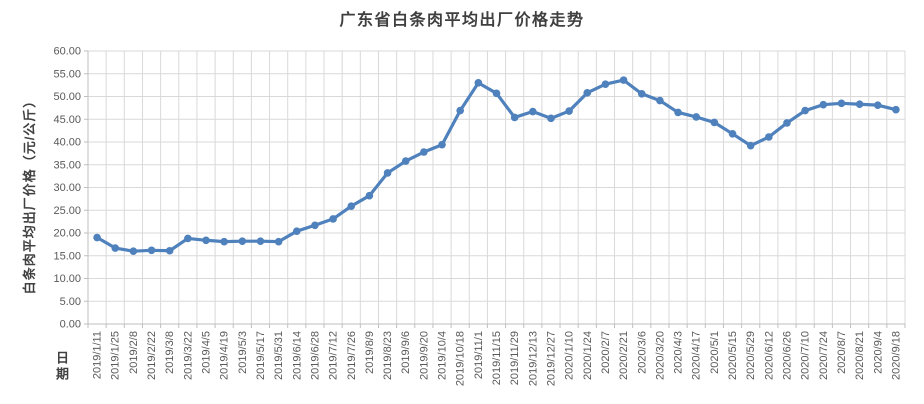 This screenshot has height=404, width=924. What do you see at coordinates (61, 367) in the screenshot?
I see `x-axis-title: 日期` at bounding box center [61, 367].